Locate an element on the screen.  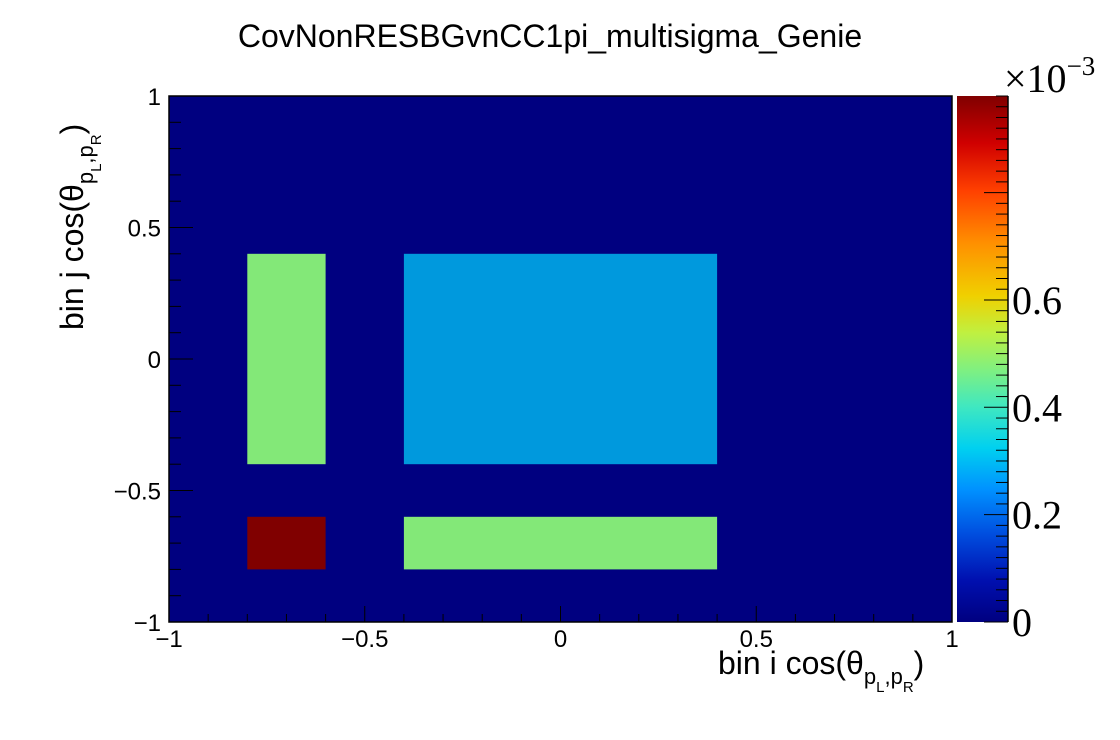
y-tick-label: 0 is located at coordinates (154, 360).